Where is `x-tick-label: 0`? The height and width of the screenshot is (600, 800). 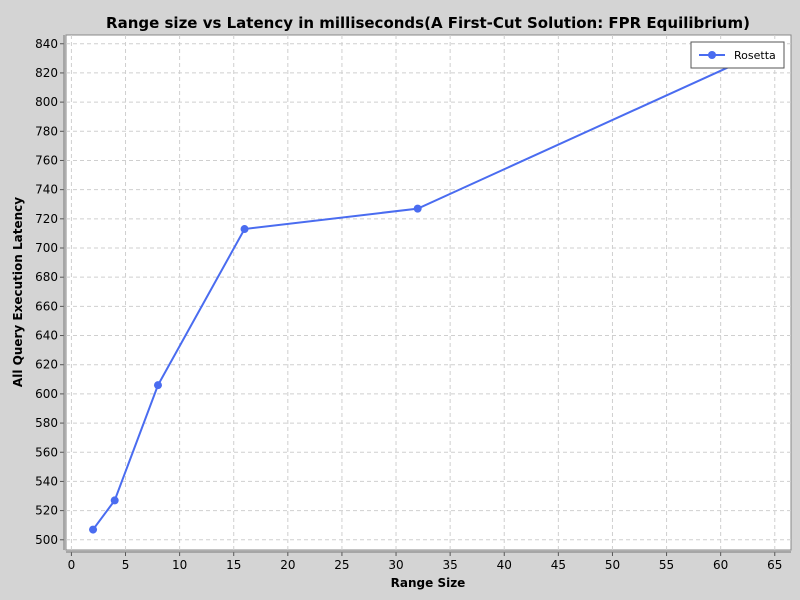 x-tick-label: 0 is located at coordinates (72, 565).